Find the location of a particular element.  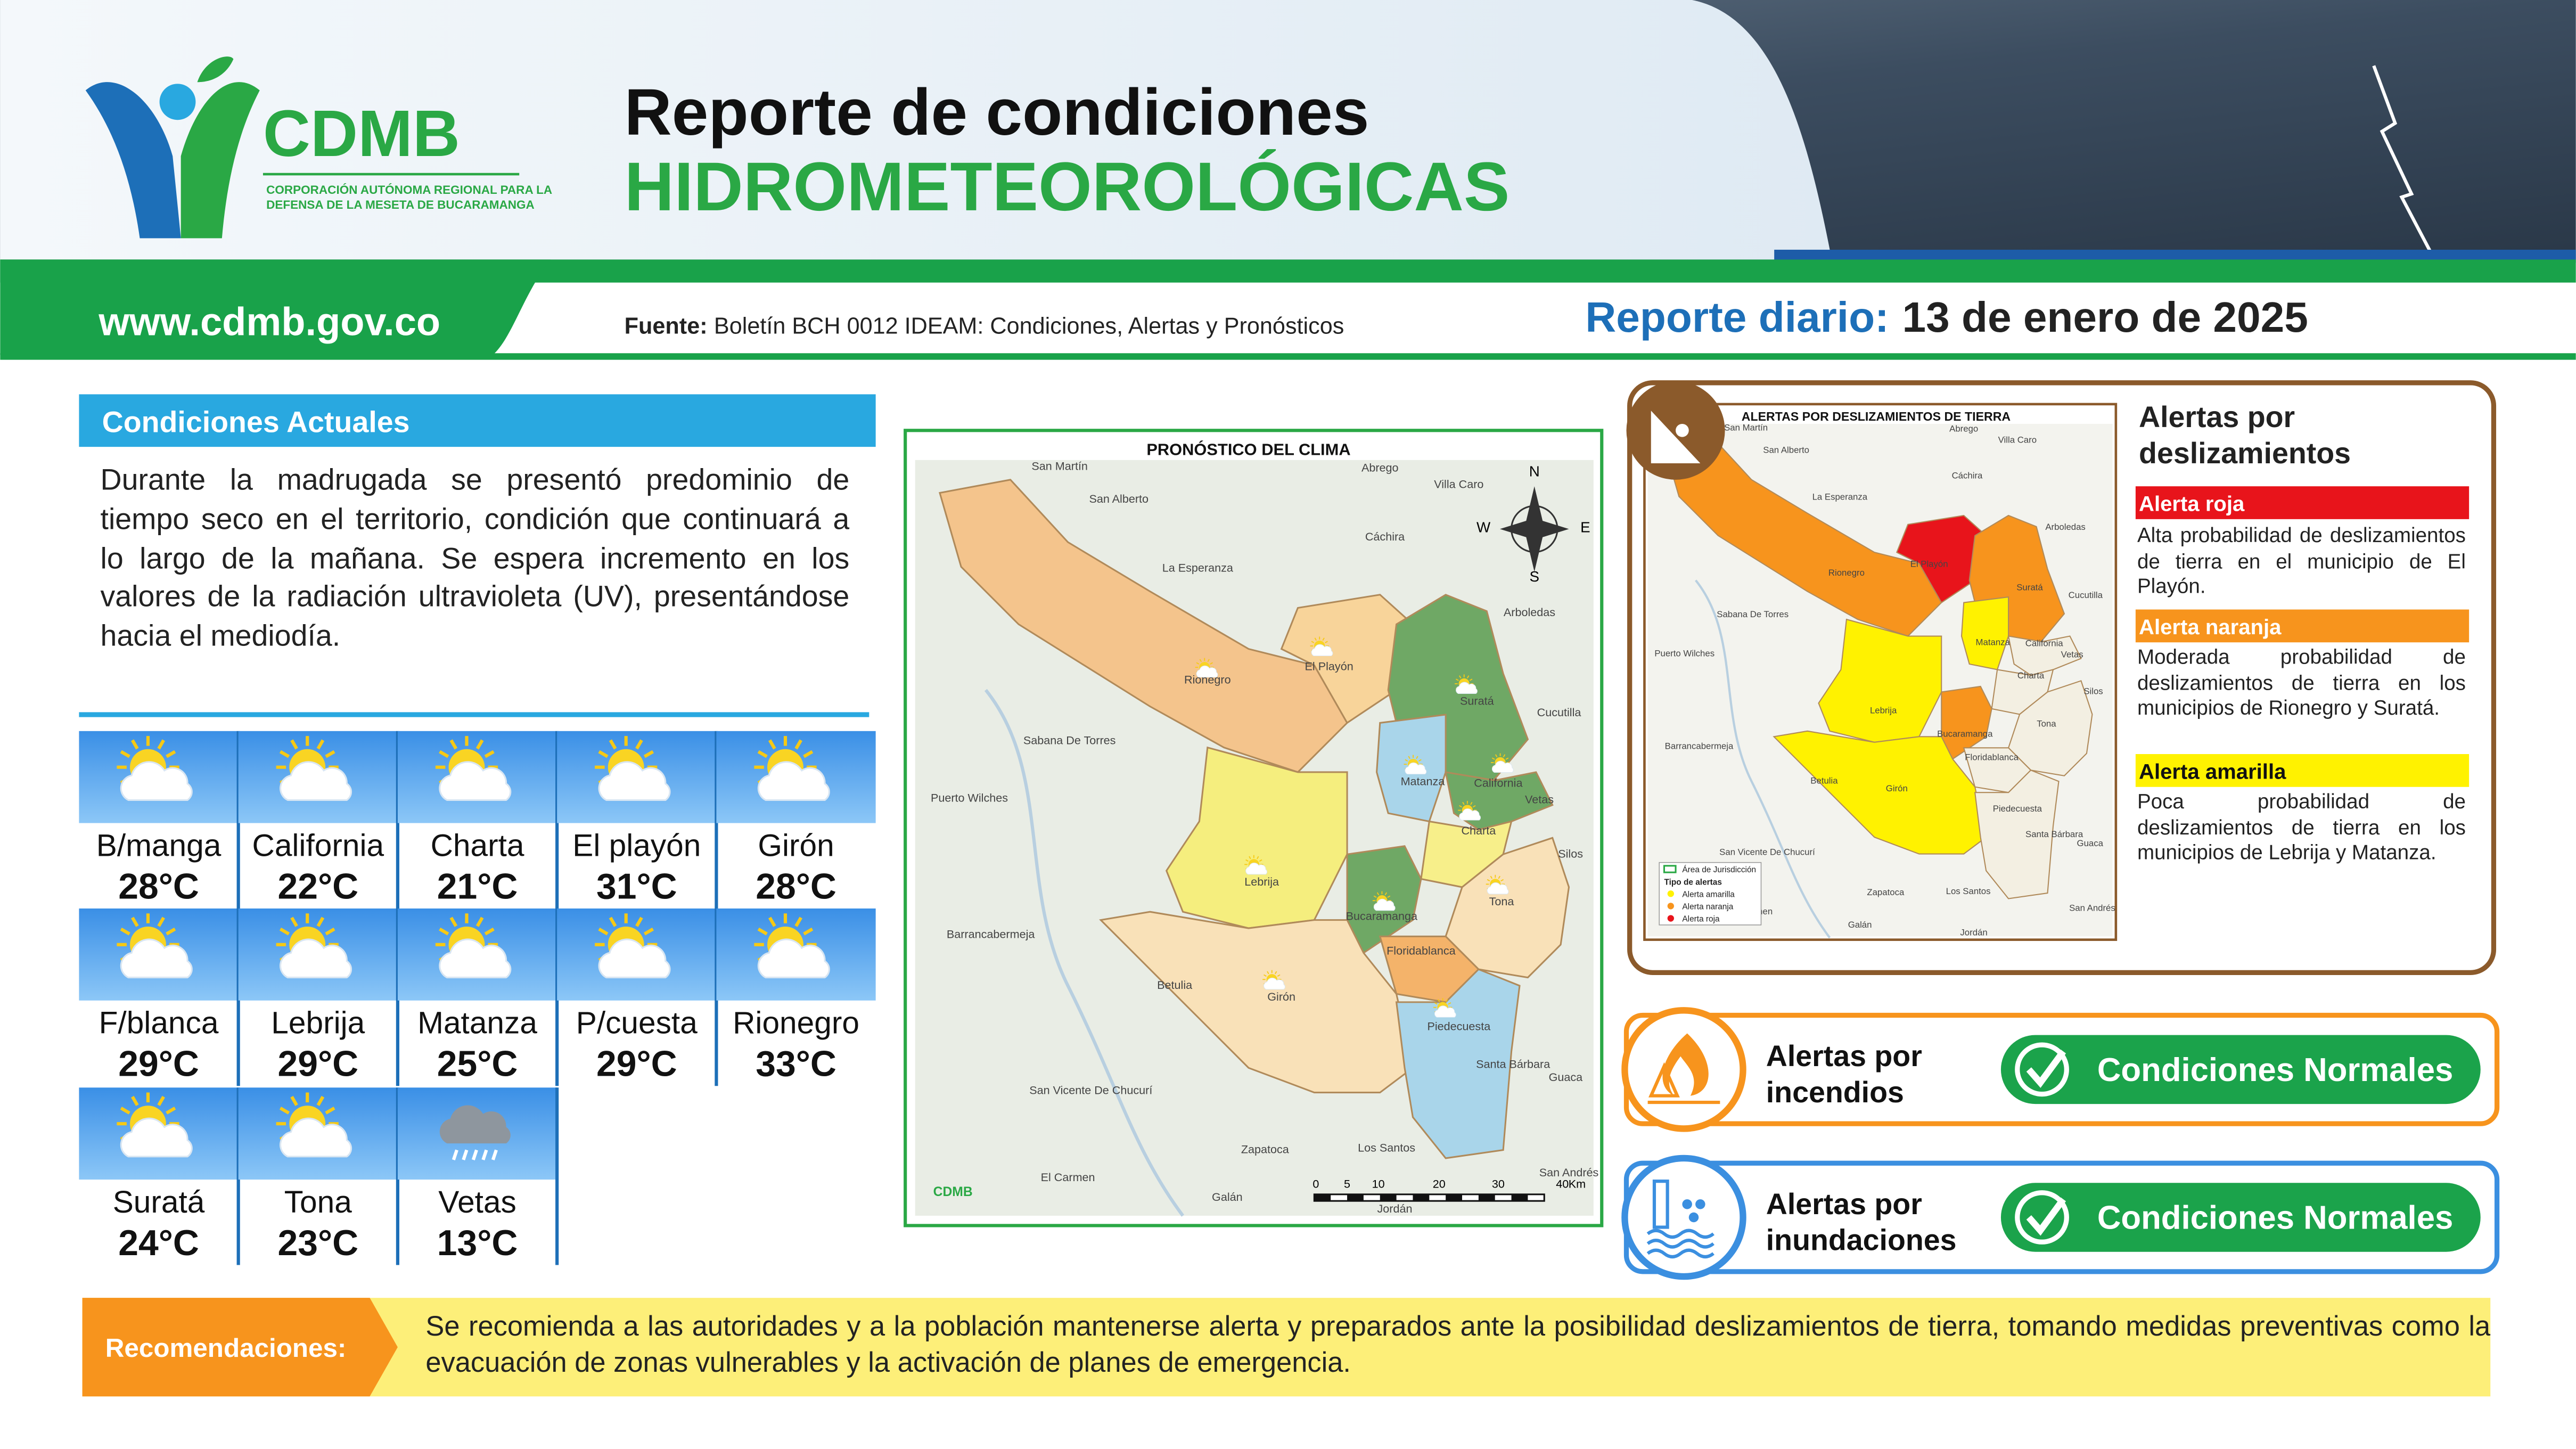

temperature: 31°C is located at coordinates (636, 887).